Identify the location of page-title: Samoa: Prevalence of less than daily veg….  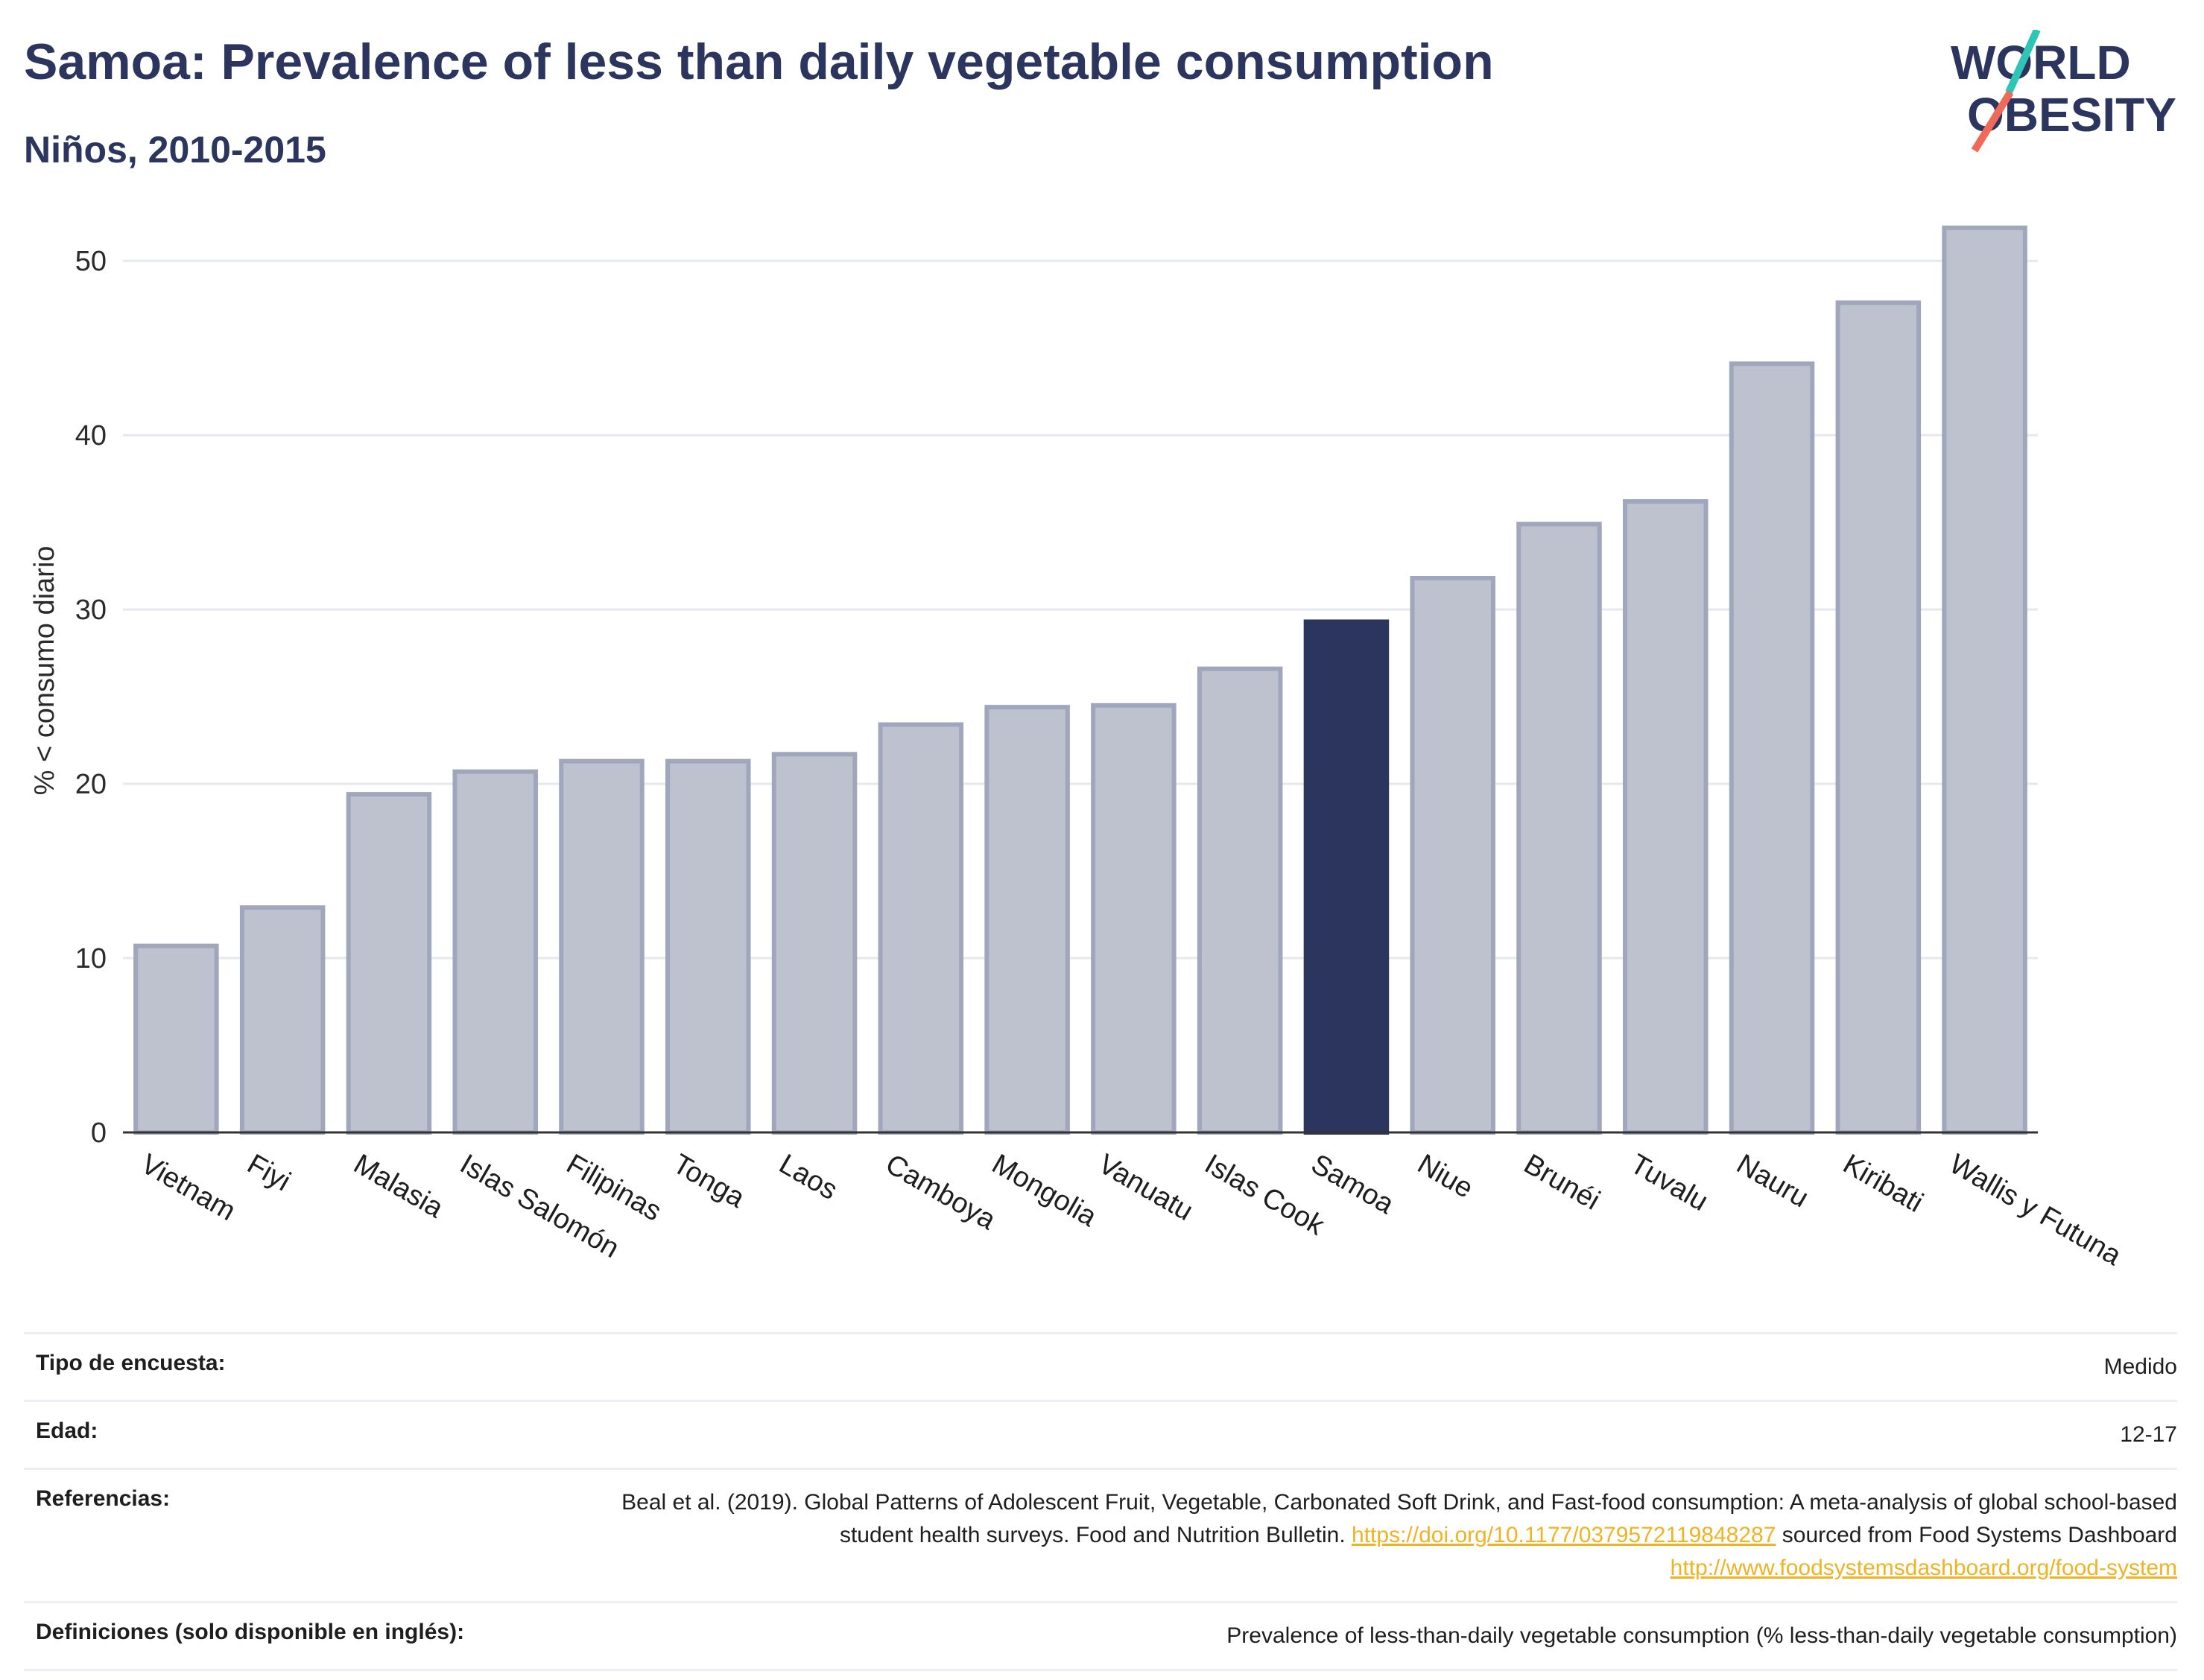
(759, 62).